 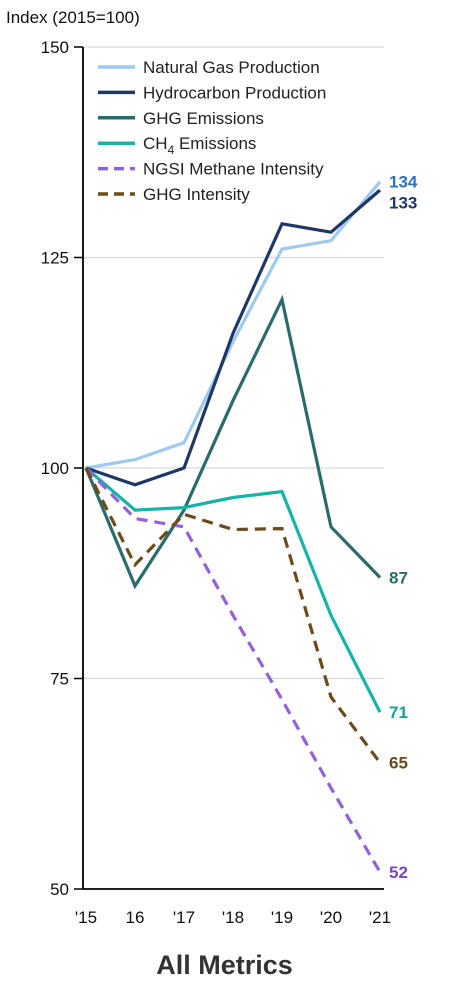 I want to click on x-tick-label: 16, so click(x=135, y=917).